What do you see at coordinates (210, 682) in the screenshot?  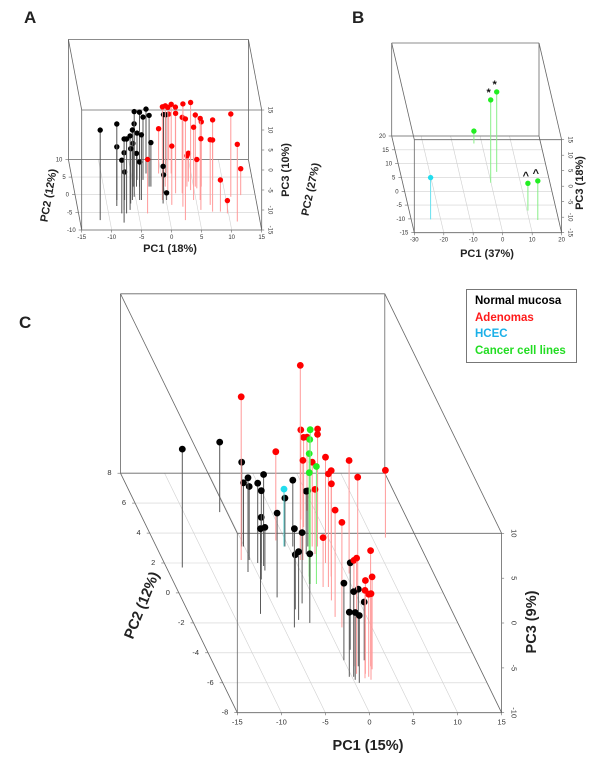 I see `y-tick-label: -6` at bounding box center [210, 682].